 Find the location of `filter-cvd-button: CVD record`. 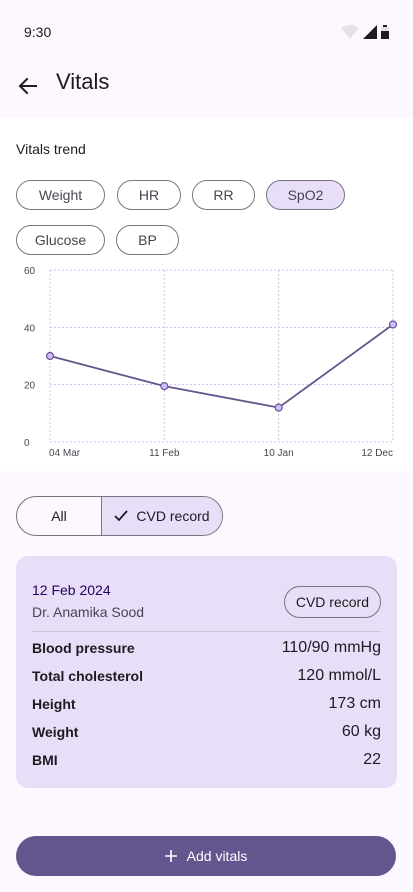

filter-cvd-button: CVD record is located at coordinates (162, 516).